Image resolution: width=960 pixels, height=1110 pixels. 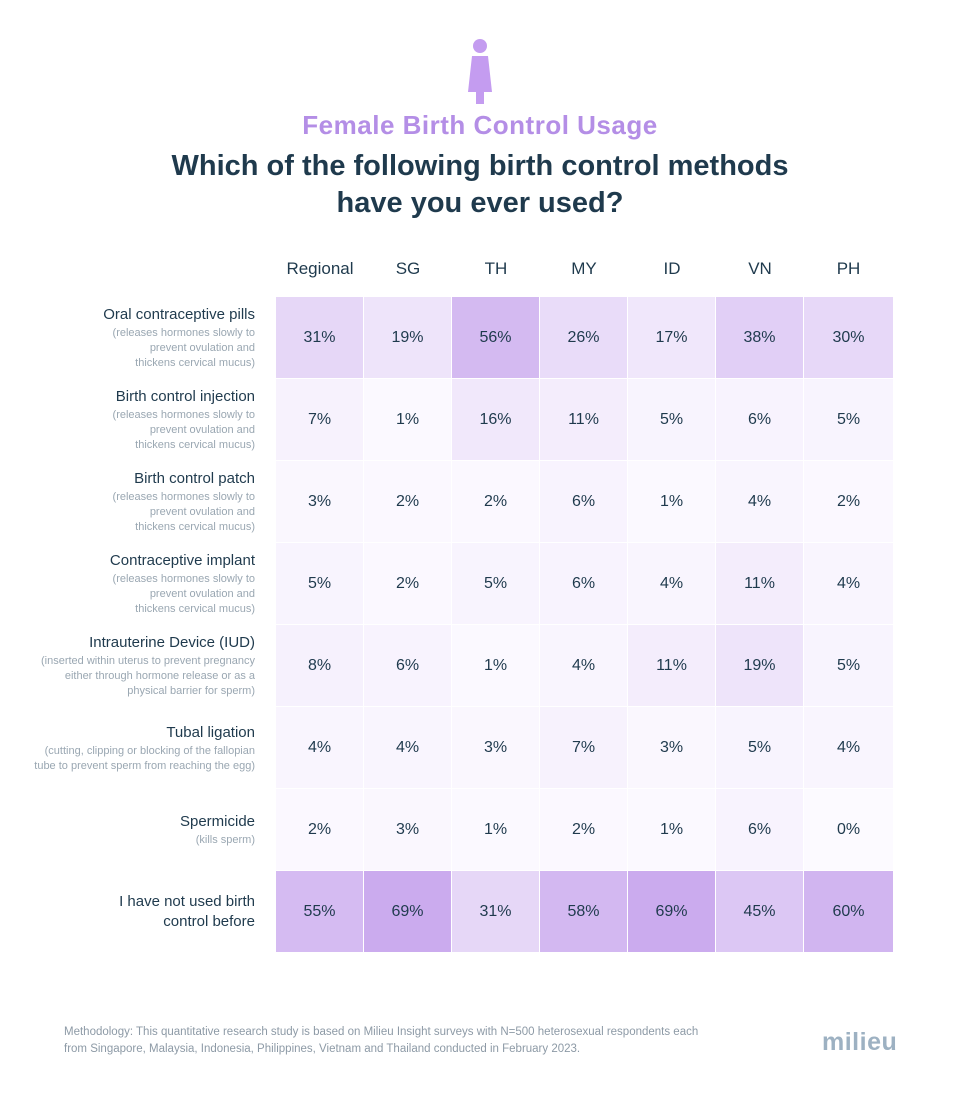 What do you see at coordinates (759, 501) in the screenshot?
I see `value-cell-vn: 4%` at bounding box center [759, 501].